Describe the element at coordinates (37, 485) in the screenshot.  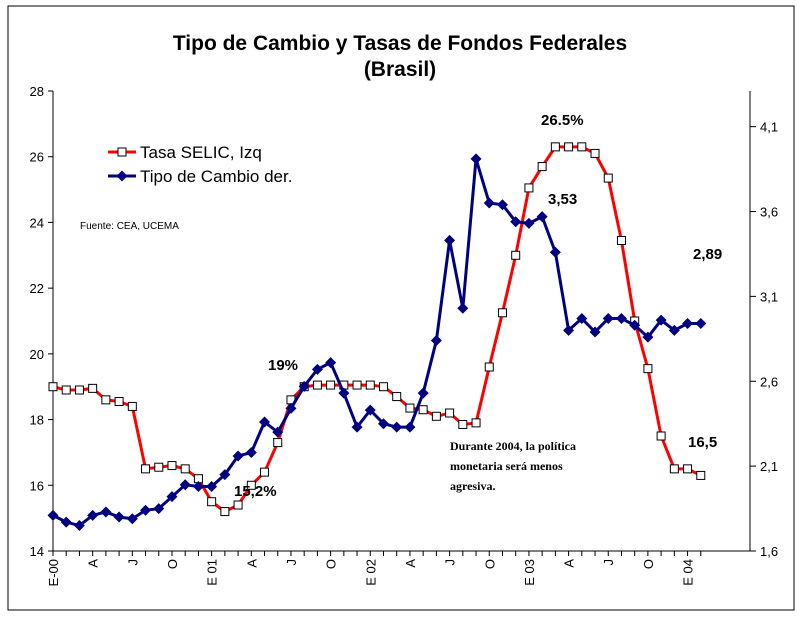
I see `y-tick-label: 16` at that location.